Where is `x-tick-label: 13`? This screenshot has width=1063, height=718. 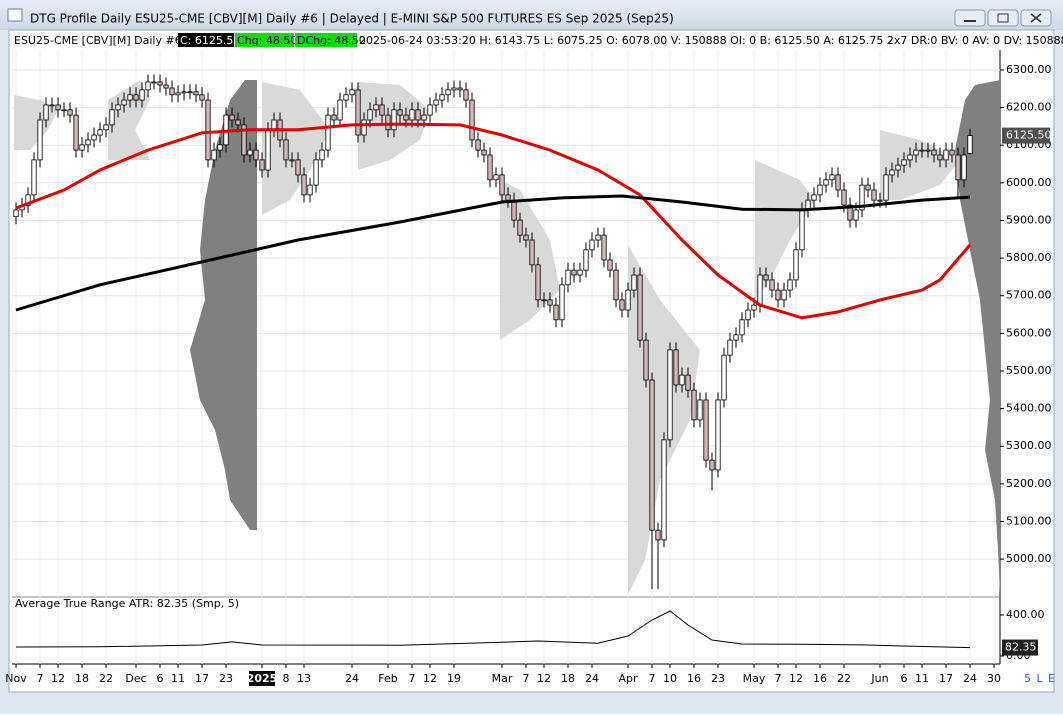 x-tick-label: 13 is located at coordinates (304, 678).